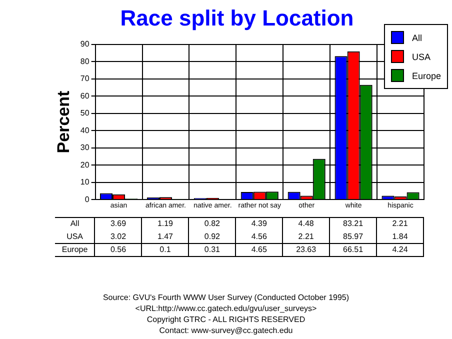 This screenshot has height=339, width=452. I want to click on source-note: Source: GVU's Fourth WWW User Survey (Conducted October 1995), so click(226, 297).